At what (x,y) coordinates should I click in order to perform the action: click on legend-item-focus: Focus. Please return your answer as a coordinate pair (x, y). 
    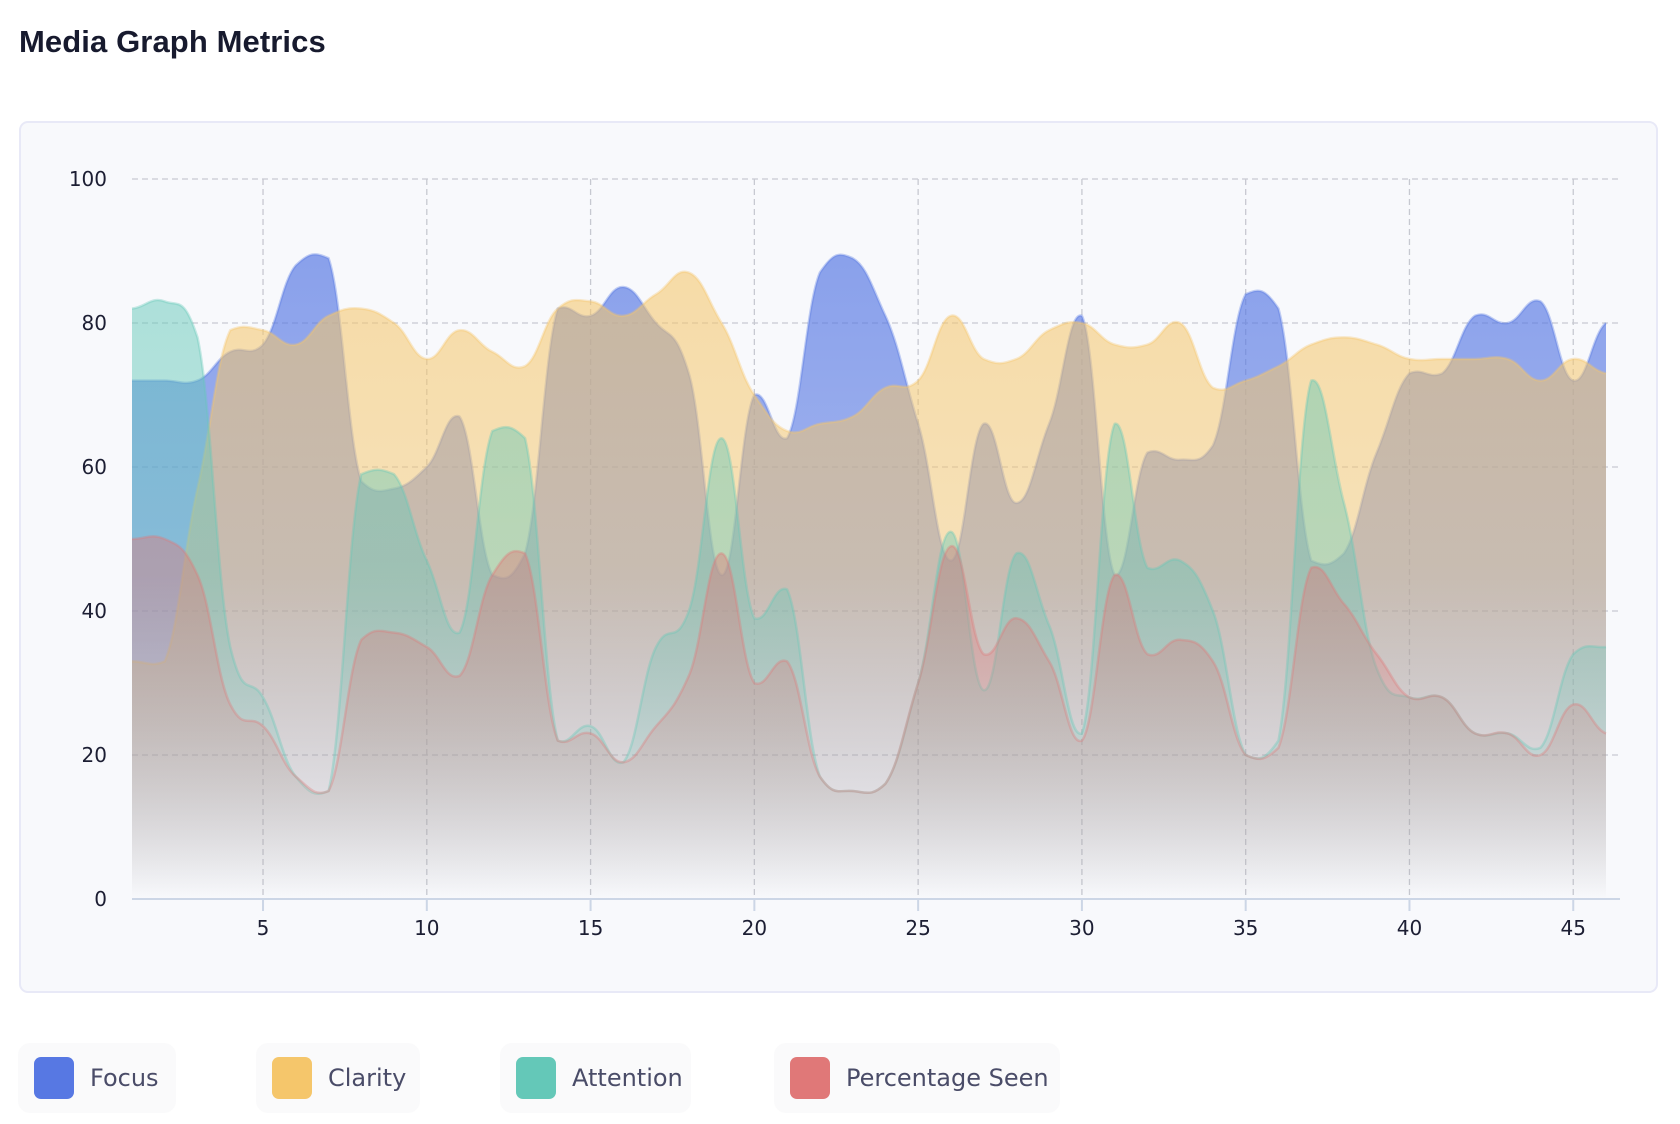
    Looking at the image, I should click on (97, 1078).